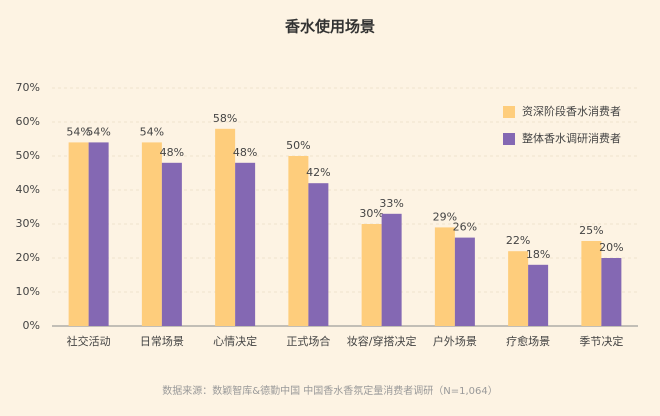  Describe the element at coordinates (89, 341) in the screenshot. I see `x-tick-label: 社交活动` at that location.